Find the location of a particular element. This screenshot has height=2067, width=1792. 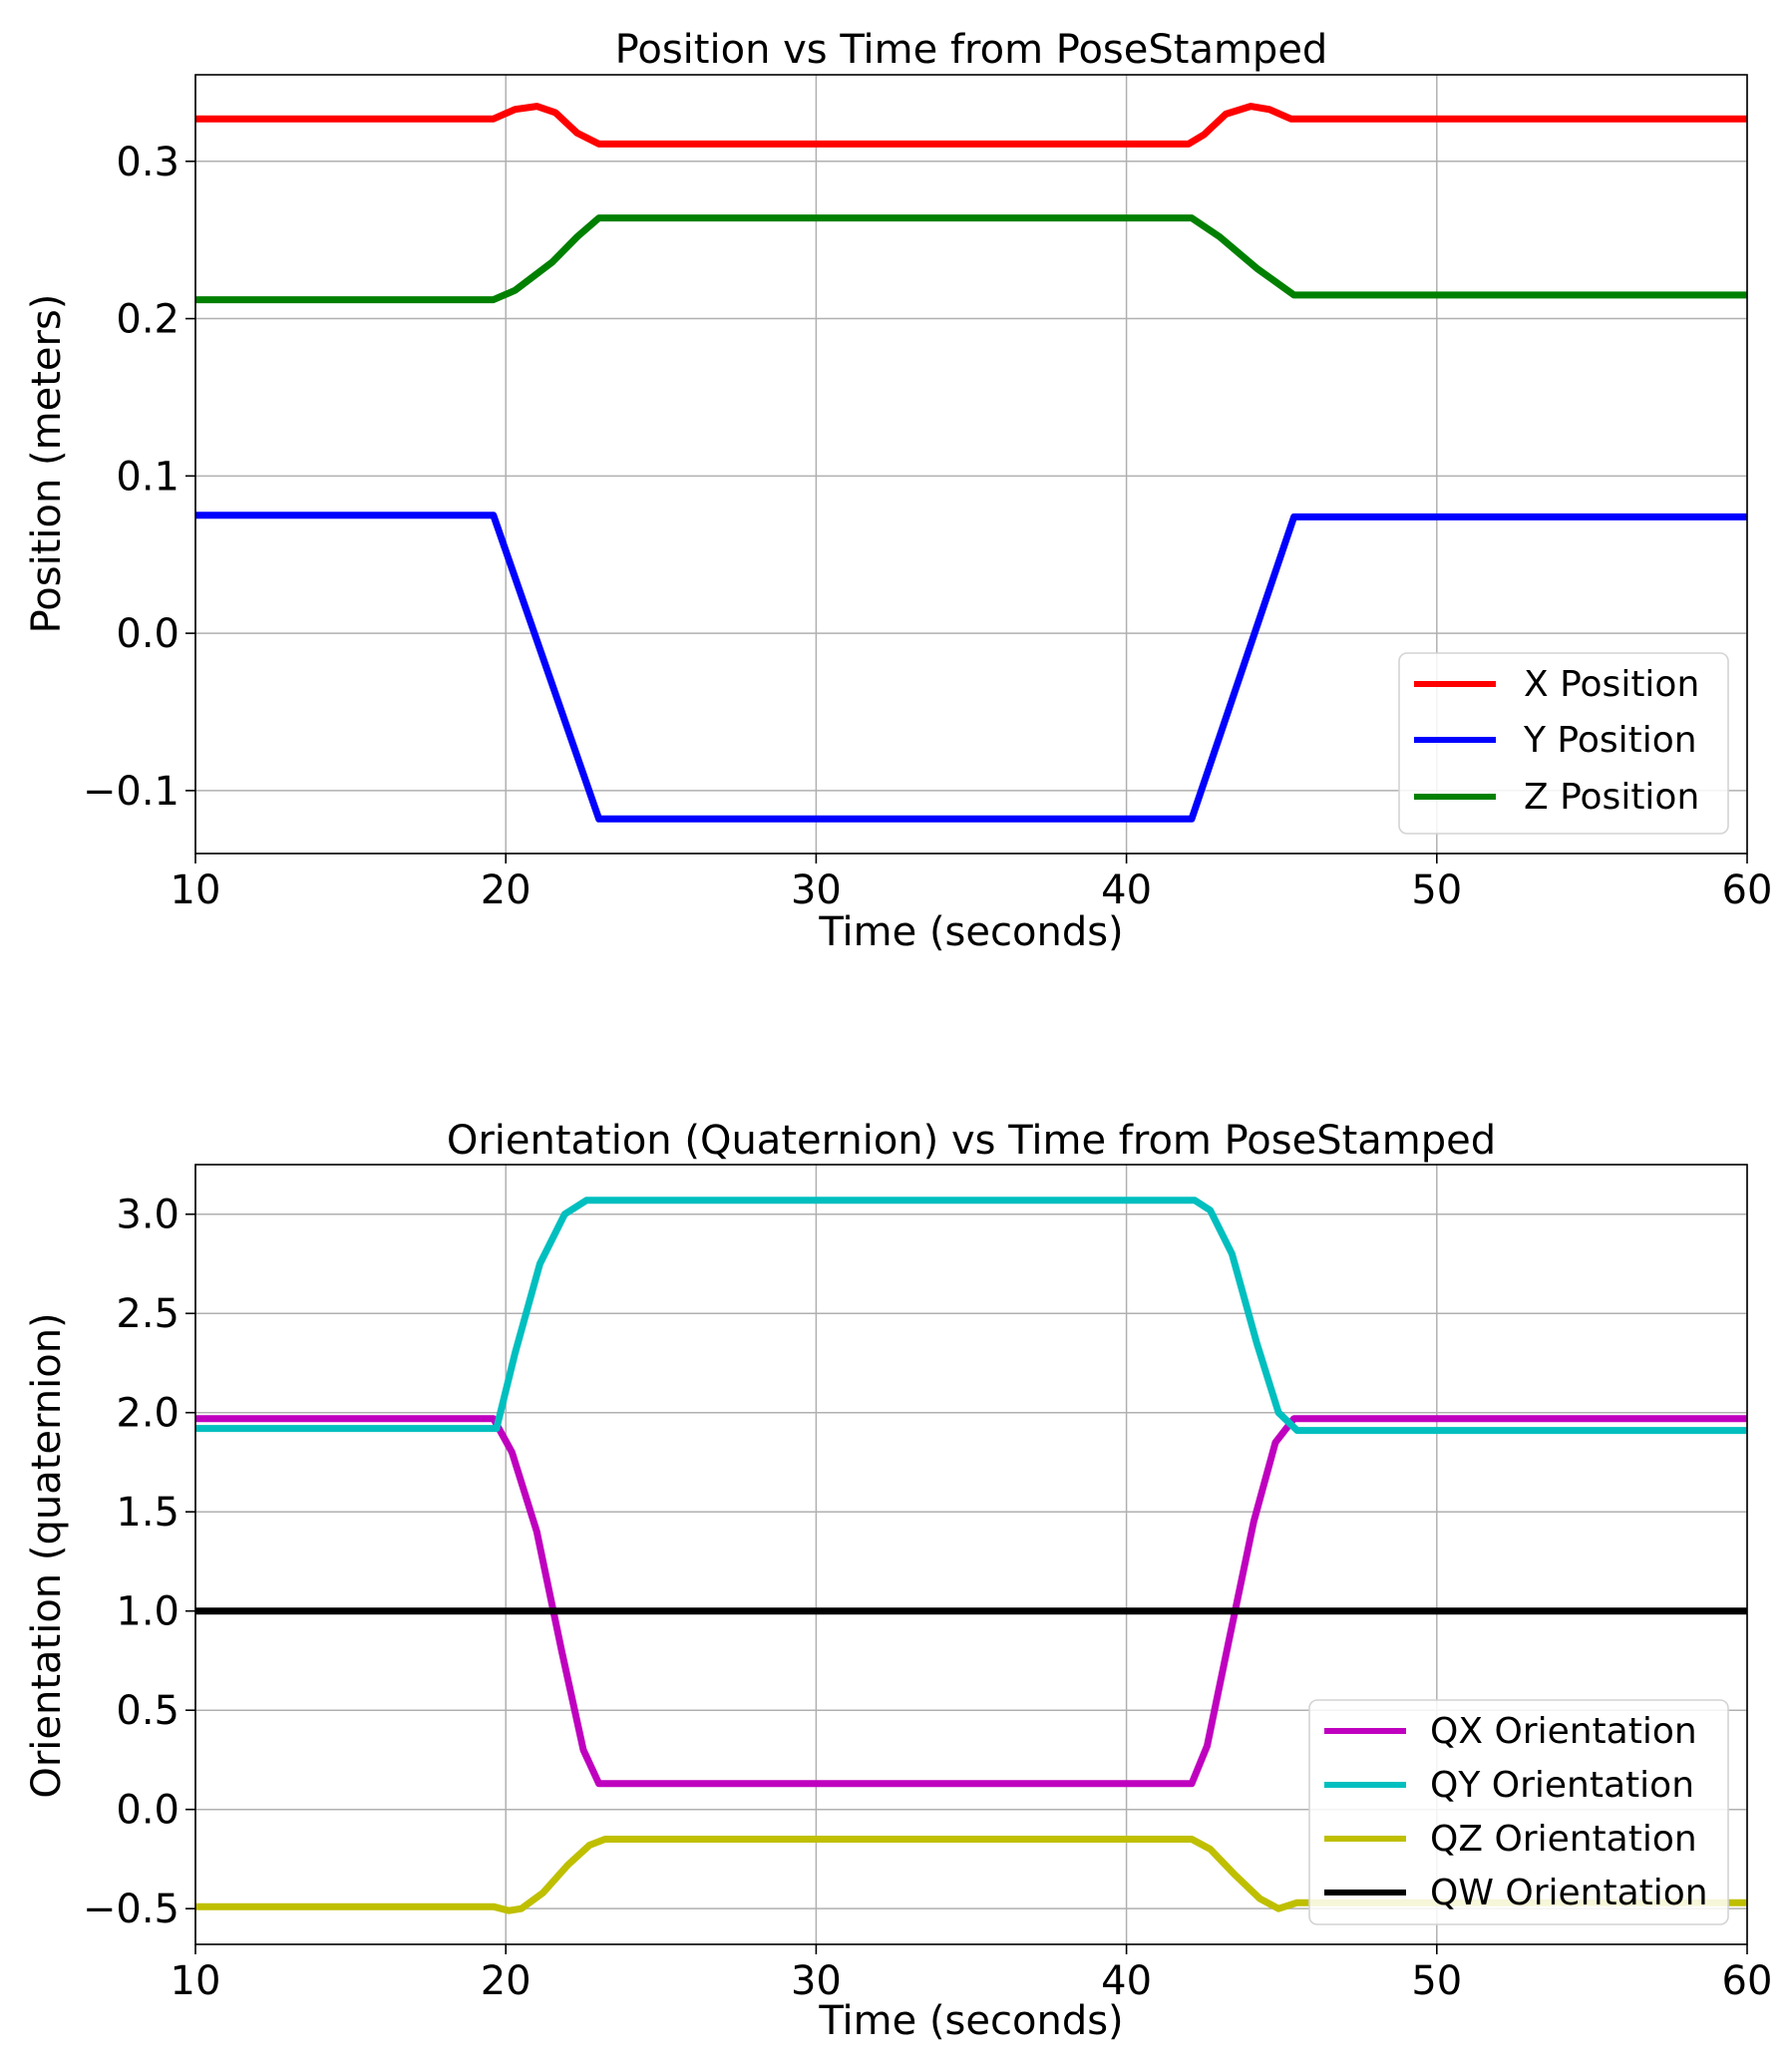

orientation-ytick-label: 1.0 is located at coordinates (147, 1612).